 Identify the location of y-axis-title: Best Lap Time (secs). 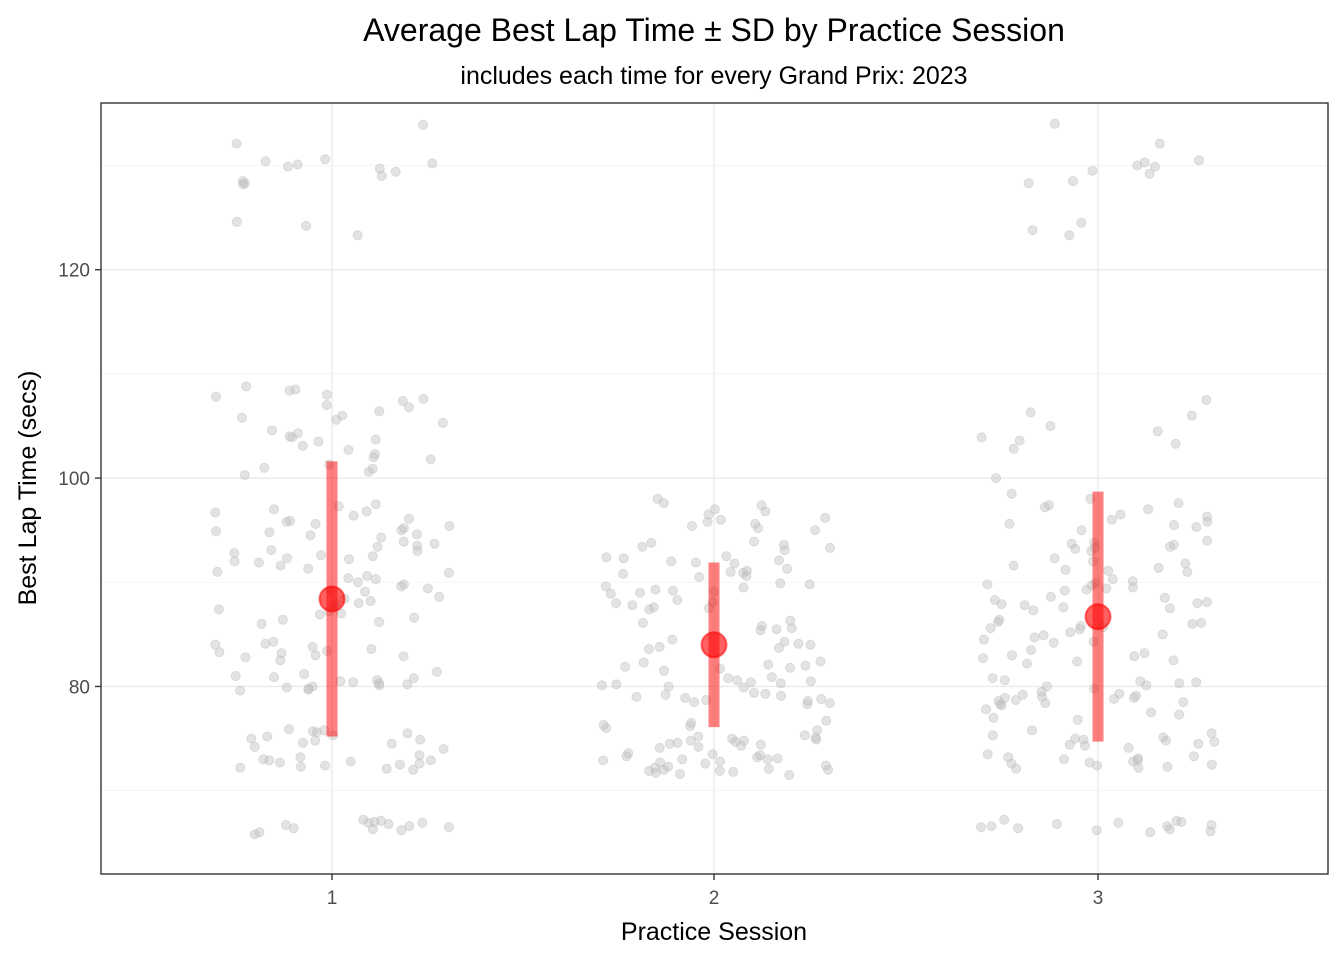
(28, 488).